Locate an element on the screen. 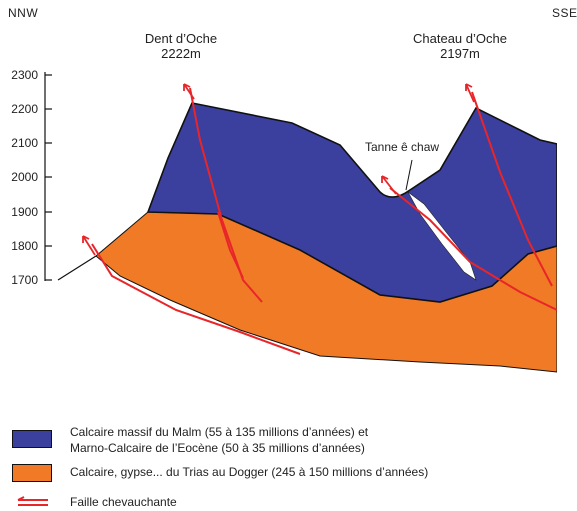 This screenshot has height=511, width=577. peak-name: Chateau d’Oche is located at coordinates (460, 38).